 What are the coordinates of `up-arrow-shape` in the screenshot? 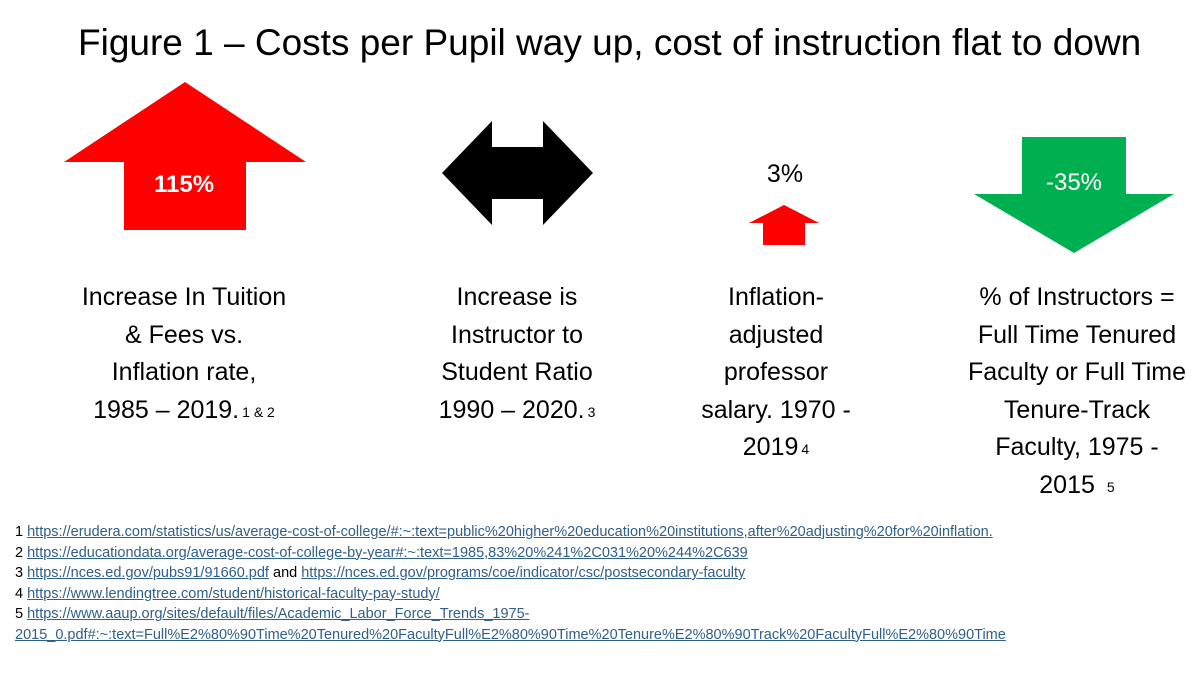 It's located at (185, 156).